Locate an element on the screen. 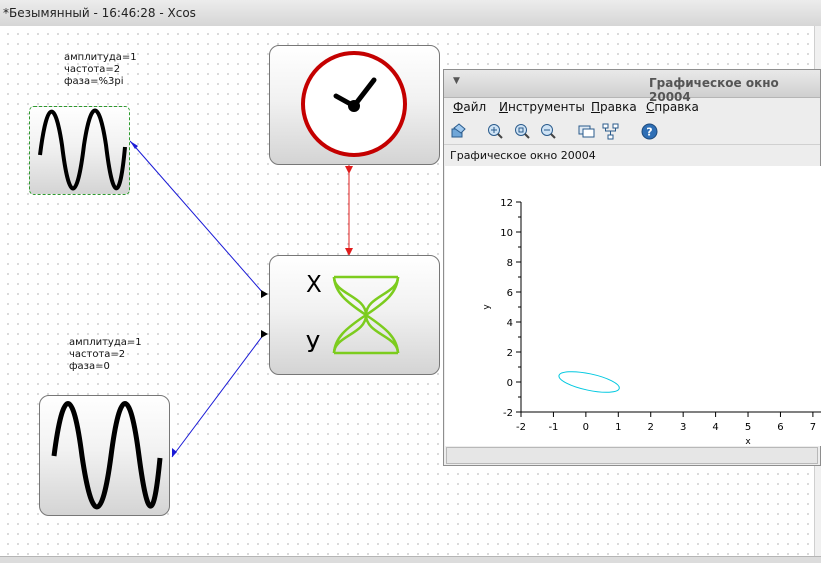  horizontal-scrollbar is located at coordinates (410, 559).